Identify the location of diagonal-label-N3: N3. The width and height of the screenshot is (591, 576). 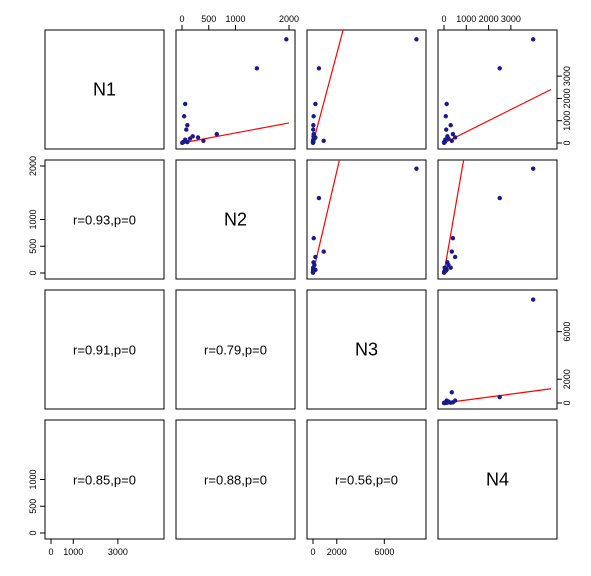
(366, 350).